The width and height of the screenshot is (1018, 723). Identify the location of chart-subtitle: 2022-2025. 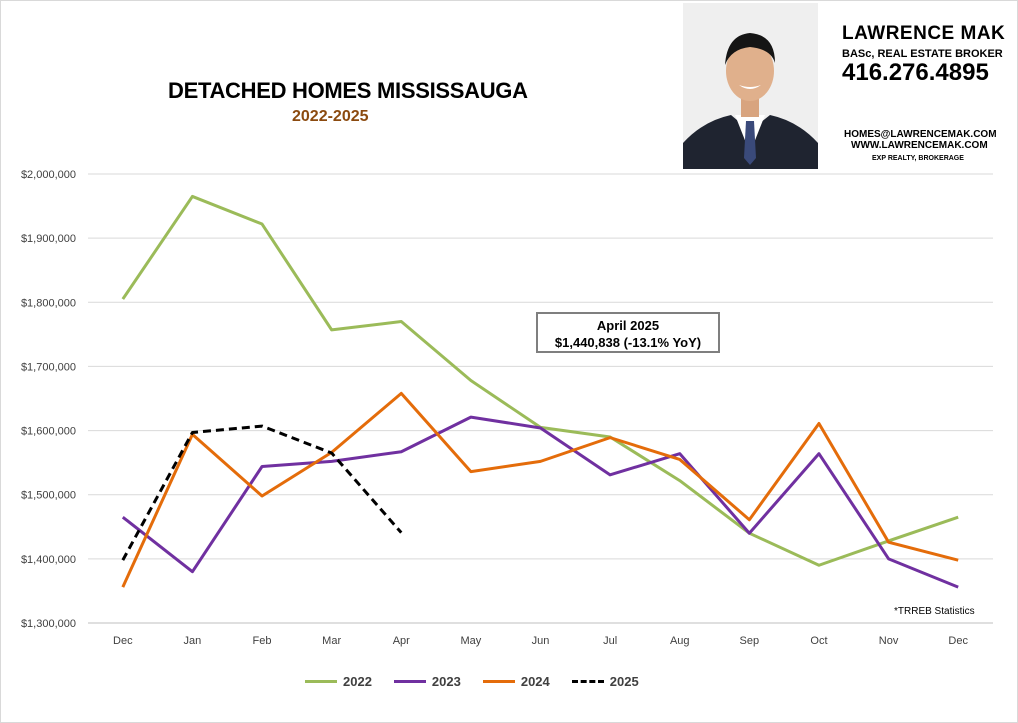
(330, 116).